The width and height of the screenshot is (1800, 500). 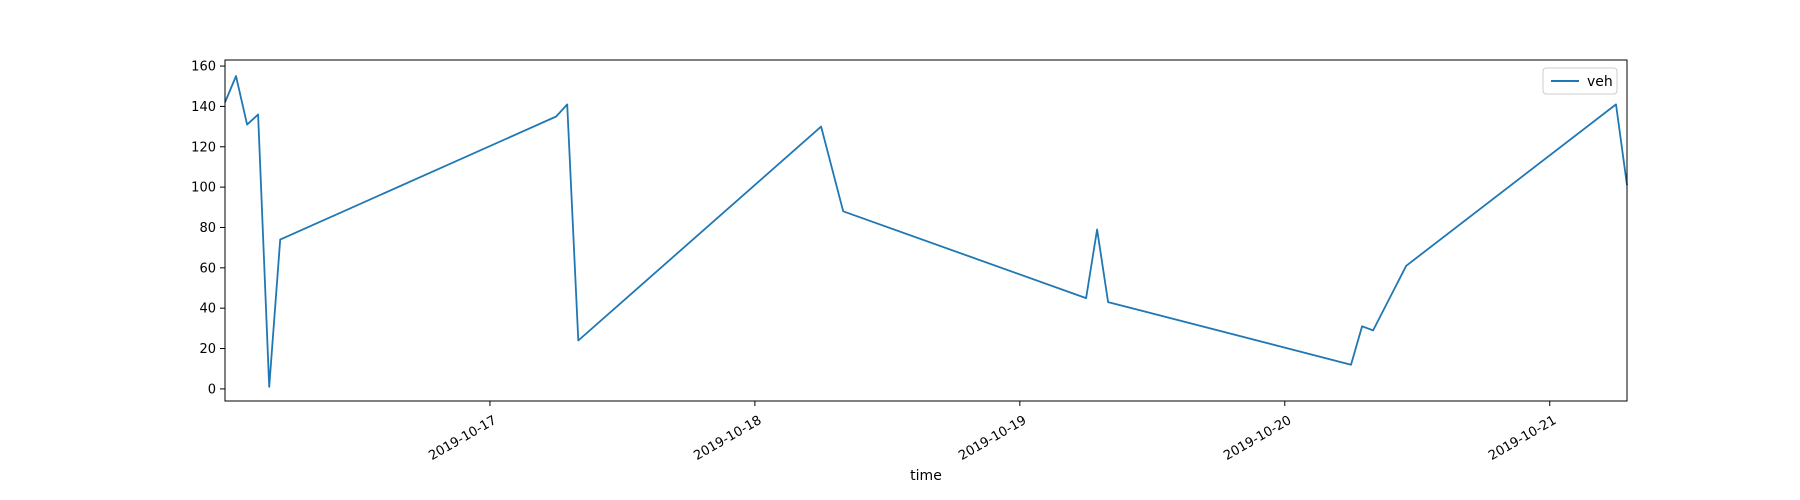 I want to click on y-tick-label: 120, so click(x=203, y=147).